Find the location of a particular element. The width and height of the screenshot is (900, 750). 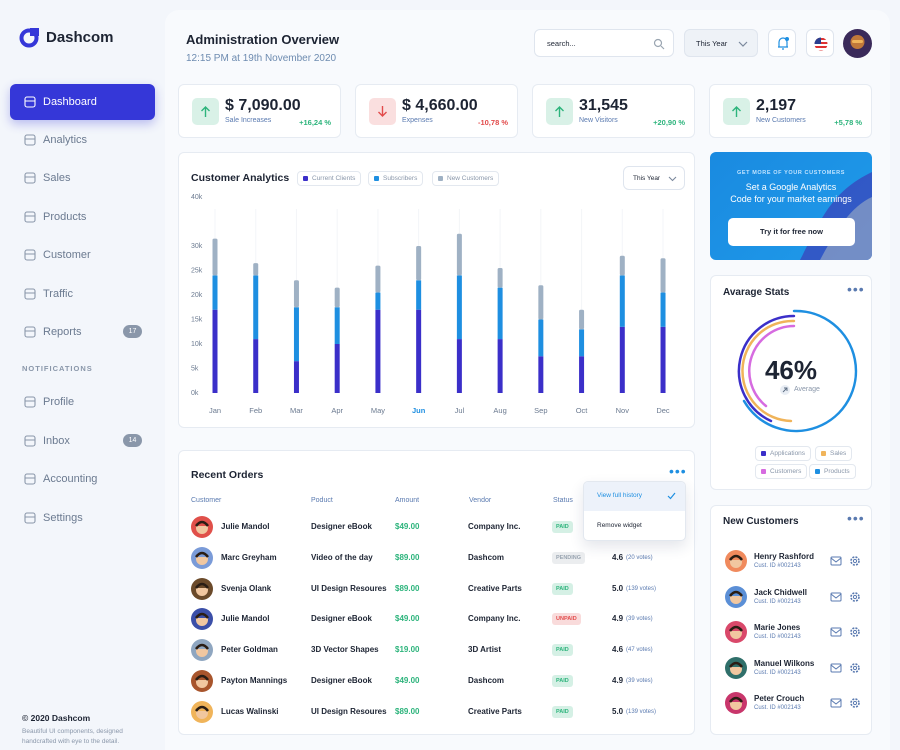

chevron is located at coordinates (672, 179).